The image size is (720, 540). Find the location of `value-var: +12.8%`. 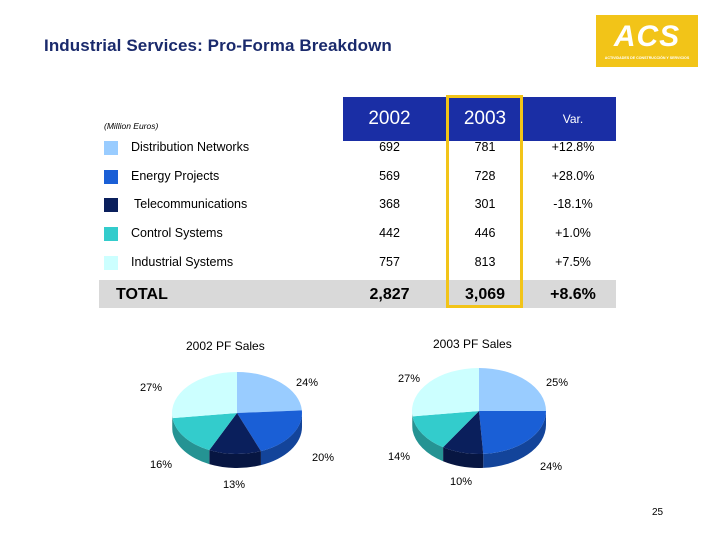

value-var: +12.8% is located at coordinates (573, 147).